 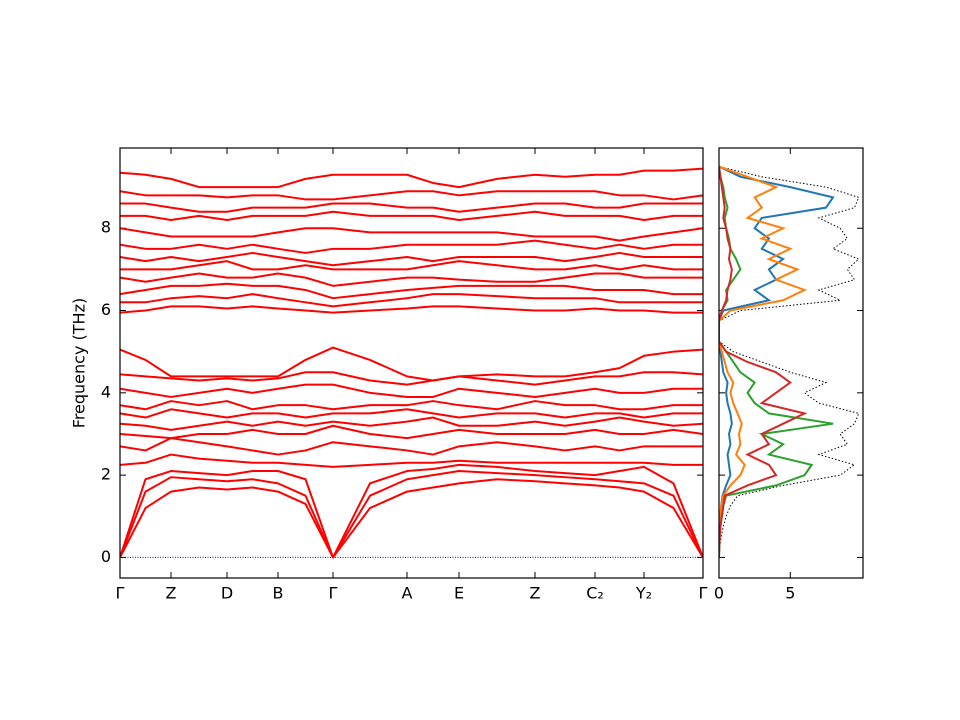 What do you see at coordinates (106, 309) in the screenshot?
I see `y-tick-label: 6` at bounding box center [106, 309].